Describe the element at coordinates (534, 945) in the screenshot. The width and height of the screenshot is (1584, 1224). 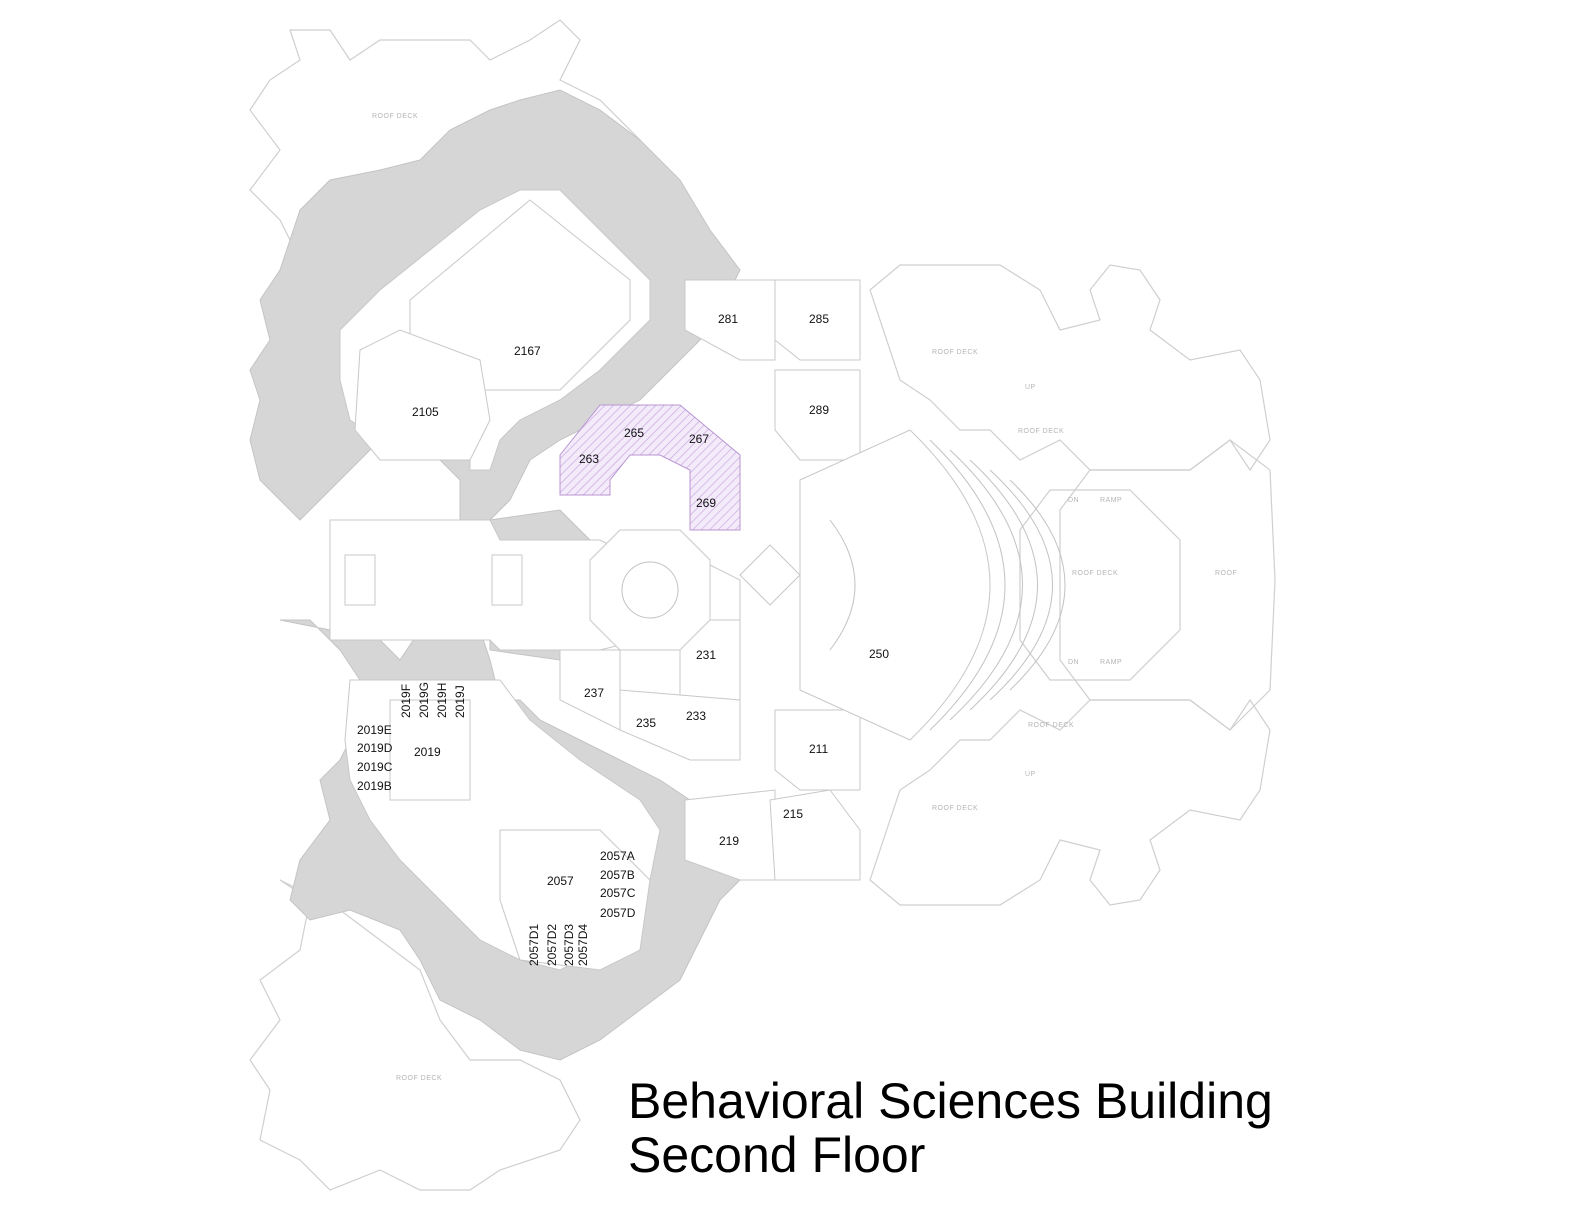
I see `room-2057D1-label: 2057D1` at that location.